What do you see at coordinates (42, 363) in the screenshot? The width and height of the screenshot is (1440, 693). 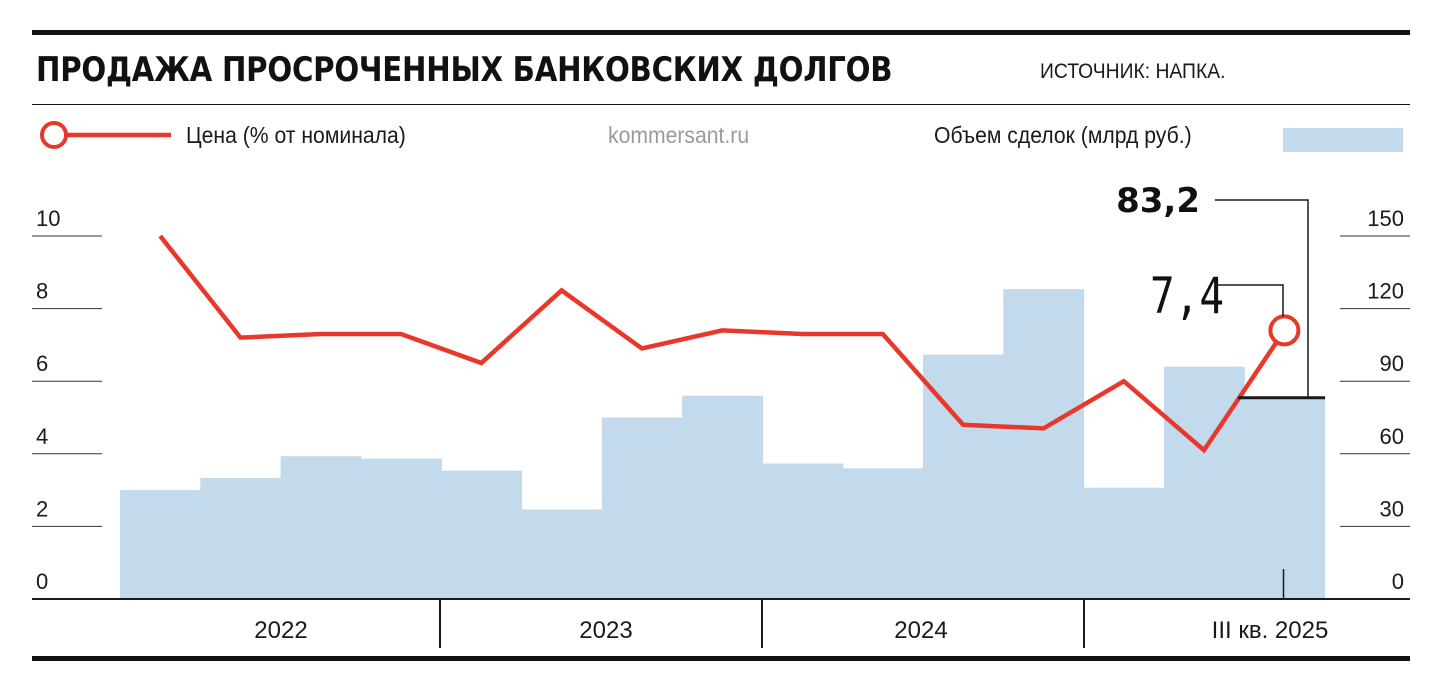 I see `left-tick-label: 6` at bounding box center [42, 363].